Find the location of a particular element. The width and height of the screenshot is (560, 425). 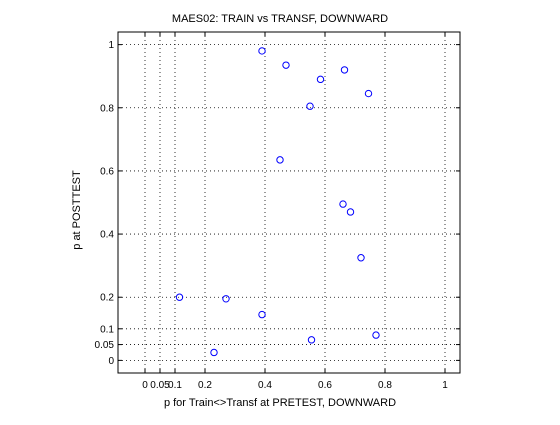

x-axis-label: p for Train<>Transf at PRETEST, DOWNWARD is located at coordinates (280, 403).